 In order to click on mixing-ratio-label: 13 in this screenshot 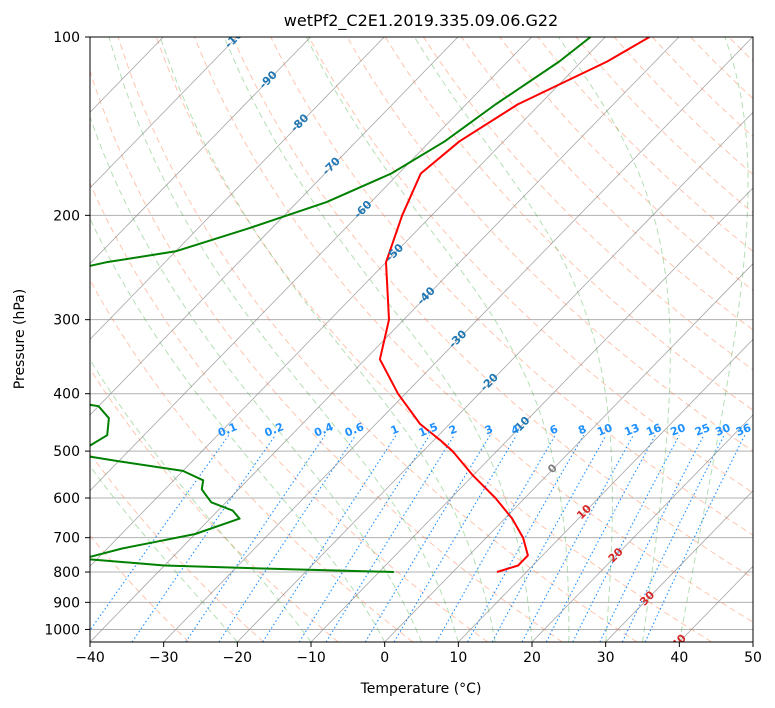, I will do `click(631, 430)`.